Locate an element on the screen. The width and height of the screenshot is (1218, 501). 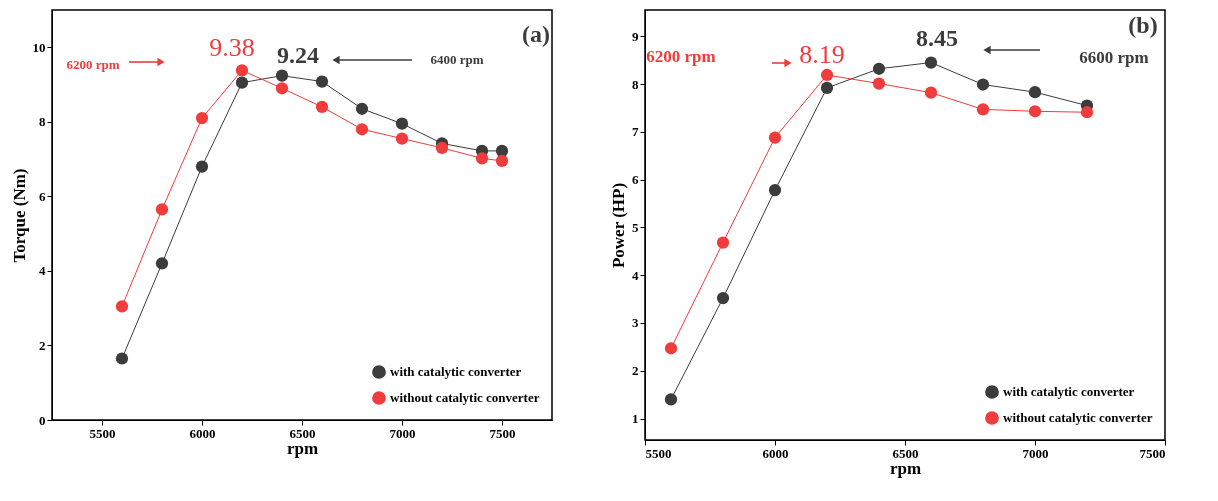
y-tick-label: 3 is located at coordinates (635, 323).